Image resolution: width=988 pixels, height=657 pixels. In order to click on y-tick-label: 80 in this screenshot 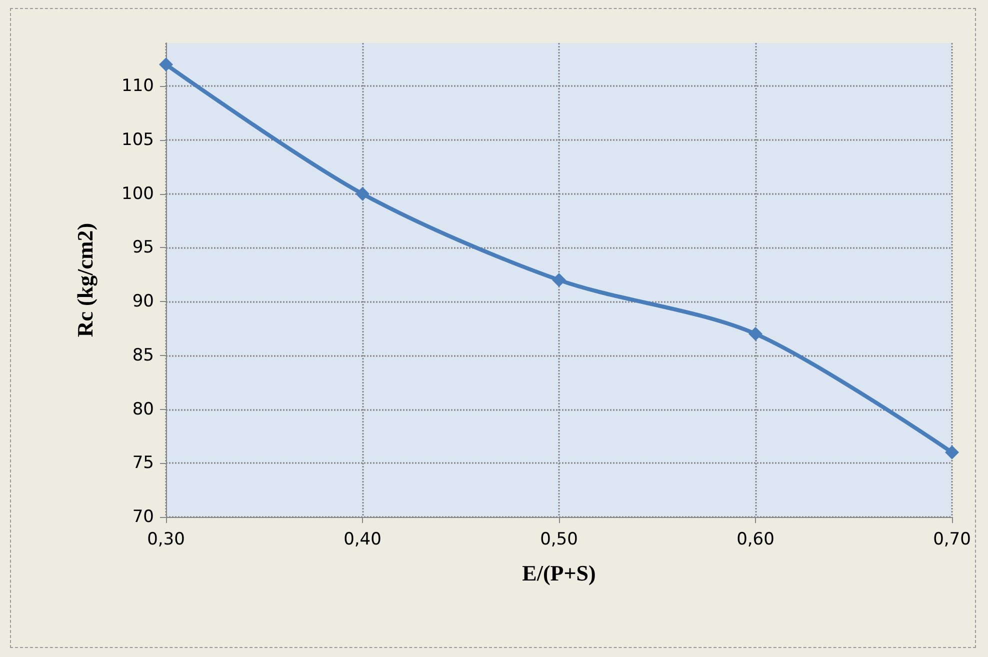, I will do `click(143, 409)`.